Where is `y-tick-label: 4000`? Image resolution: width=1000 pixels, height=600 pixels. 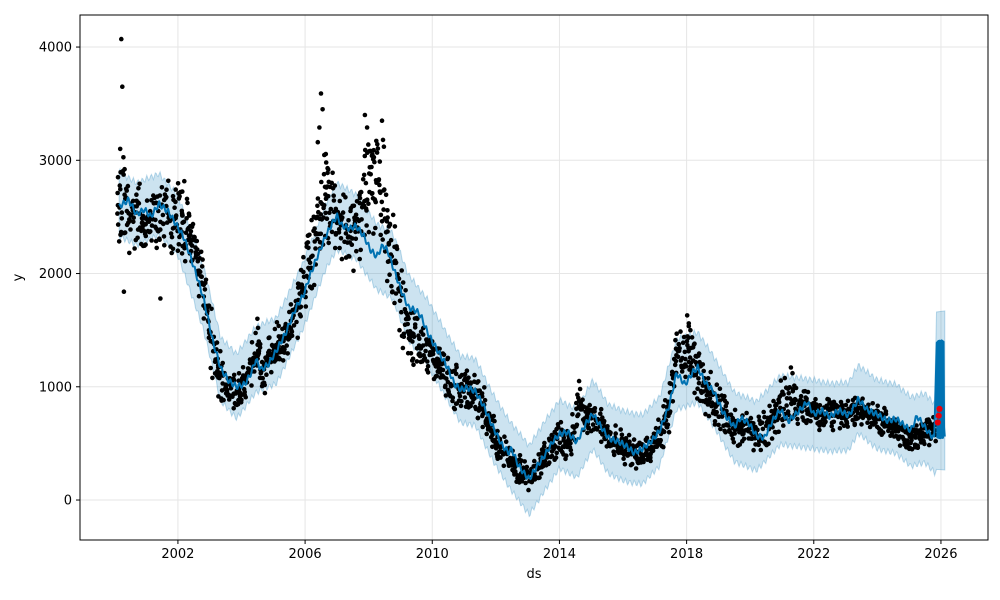
y-tick-label: 4000 is located at coordinates (55, 48).